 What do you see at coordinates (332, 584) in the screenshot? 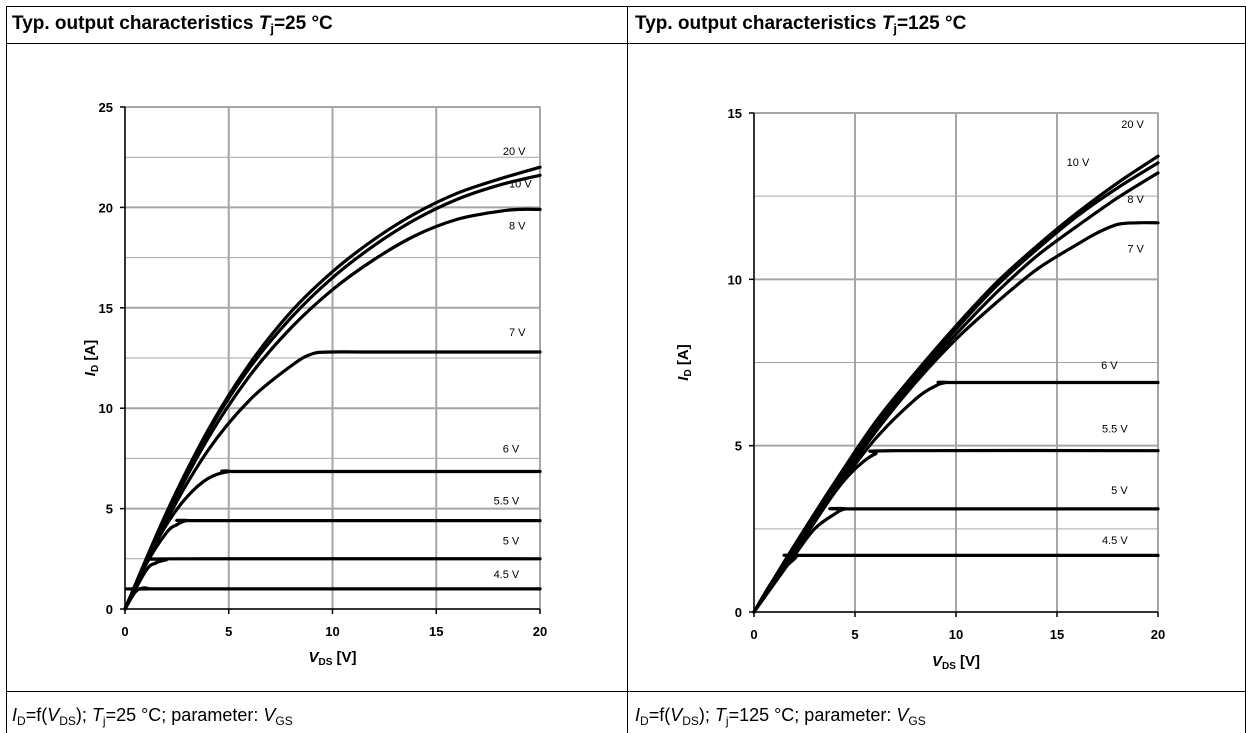
I see `series-line-vgs-5v` at bounding box center [332, 584].